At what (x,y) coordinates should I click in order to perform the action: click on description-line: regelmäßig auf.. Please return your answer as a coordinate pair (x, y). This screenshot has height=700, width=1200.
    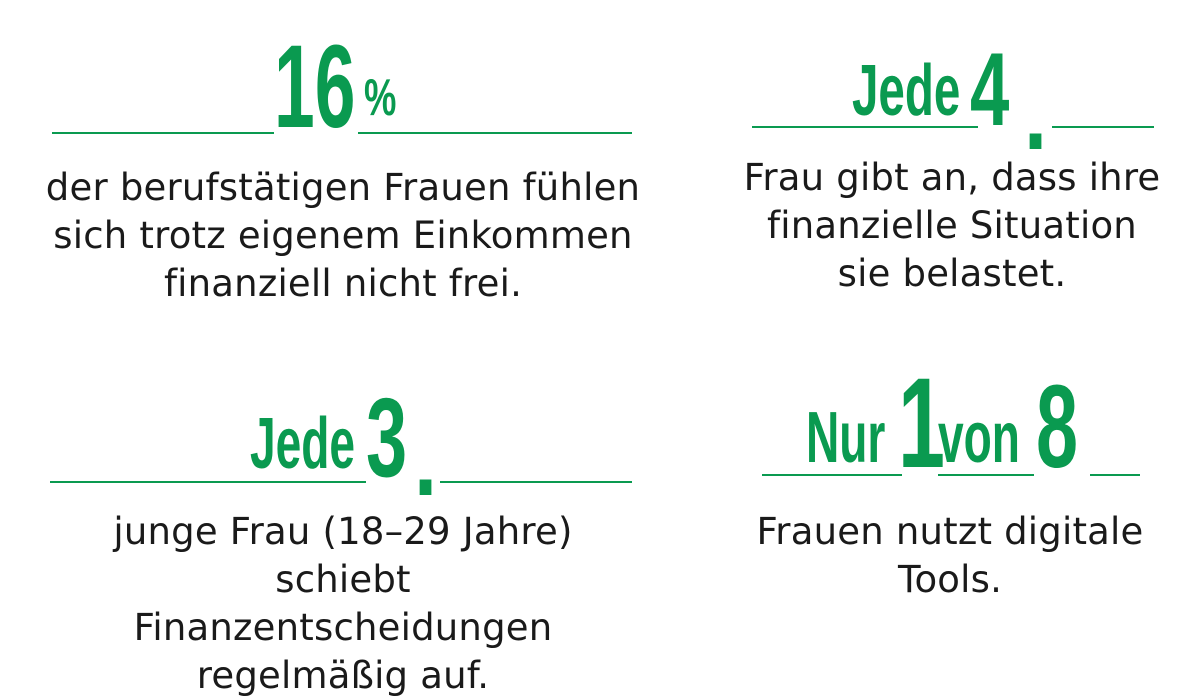
    Looking at the image, I should click on (343, 675).